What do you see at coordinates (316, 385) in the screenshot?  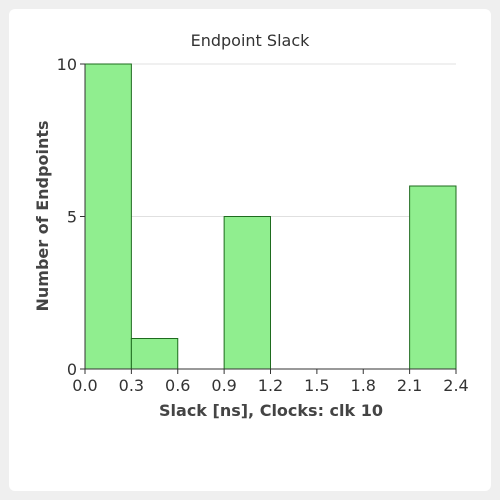 I see `x-tick-label-5: 1.5` at bounding box center [316, 385].